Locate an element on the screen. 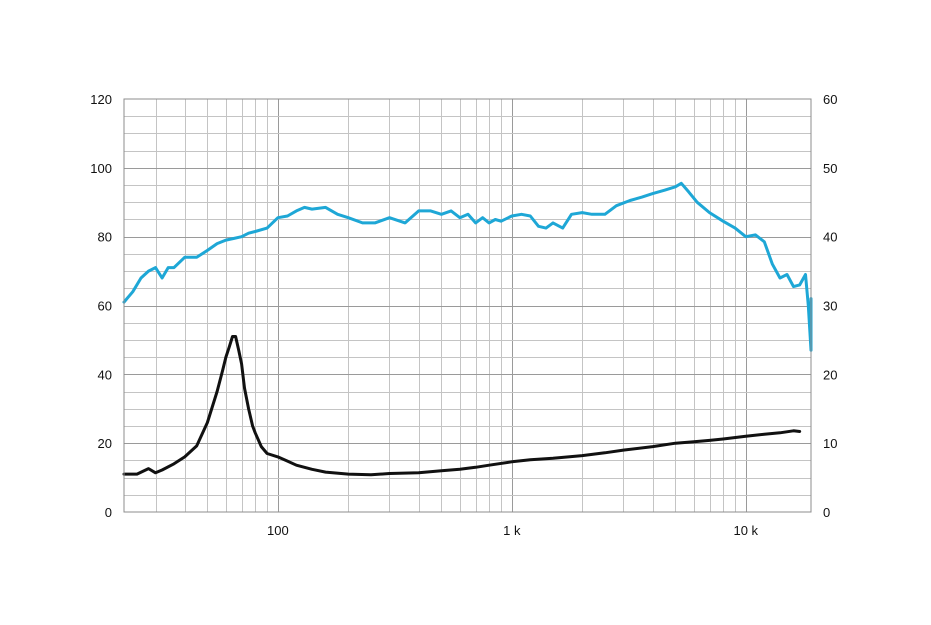  right-axis-tick-label: 10 is located at coordinates (830, 443).